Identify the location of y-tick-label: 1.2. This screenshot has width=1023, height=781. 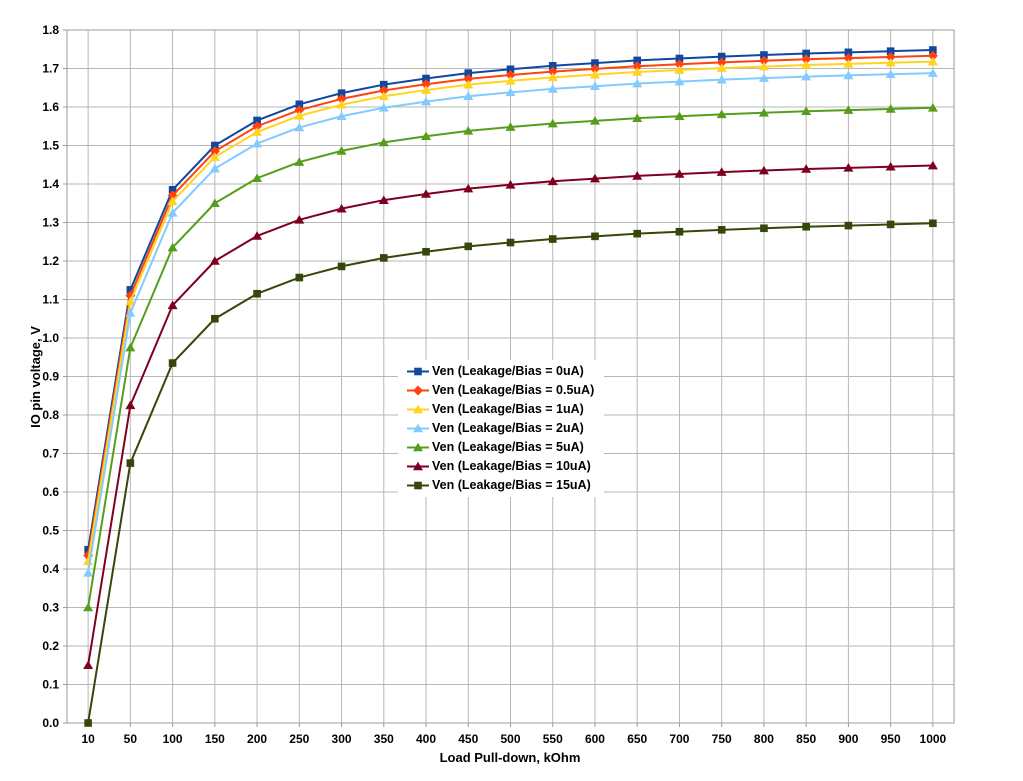
(50, 261).